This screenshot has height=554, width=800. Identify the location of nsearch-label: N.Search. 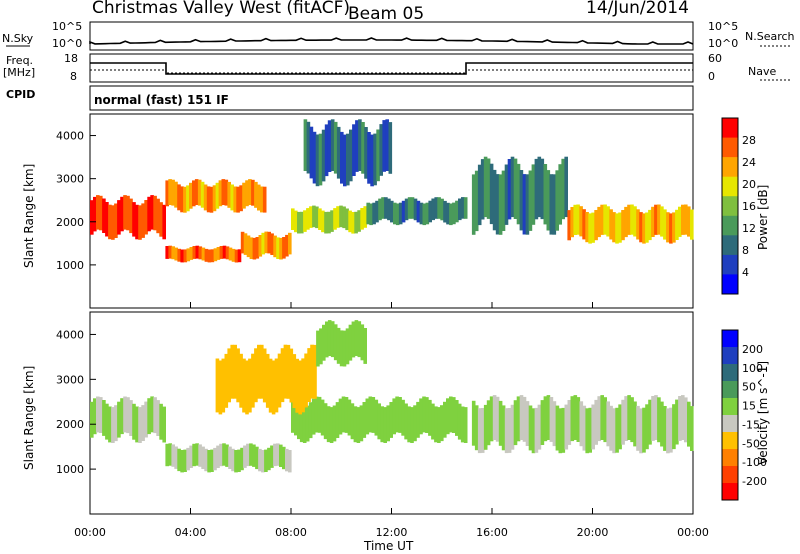
(770, 36).